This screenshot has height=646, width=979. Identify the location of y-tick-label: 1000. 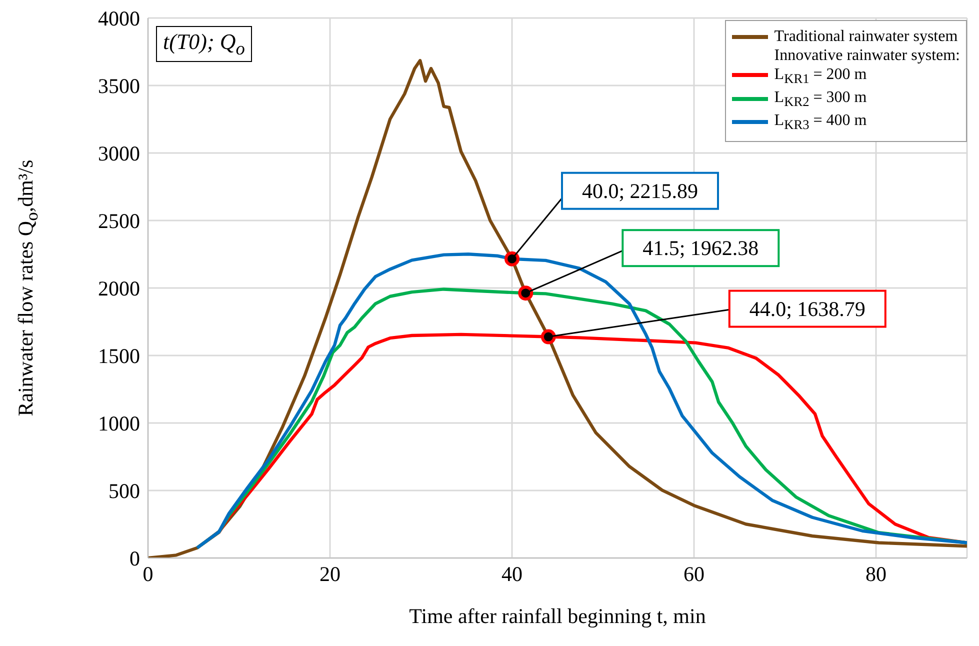
(119, 423).